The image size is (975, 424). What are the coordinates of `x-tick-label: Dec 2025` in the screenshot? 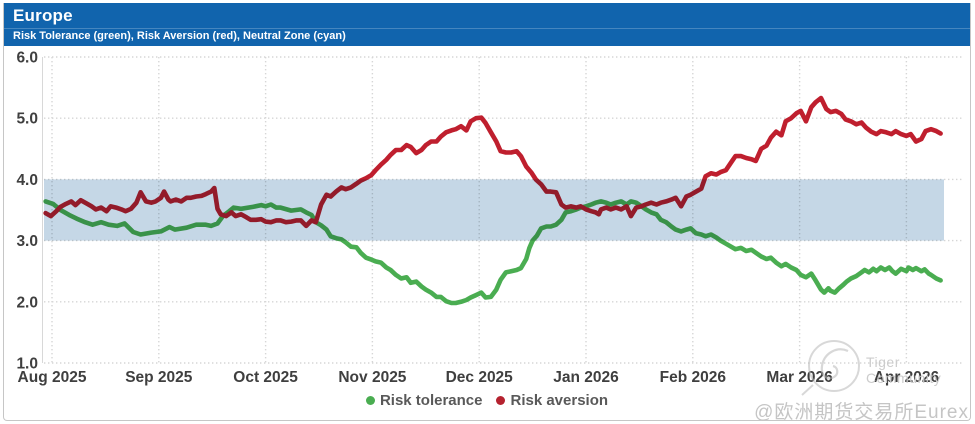 It's located at (480, 377).